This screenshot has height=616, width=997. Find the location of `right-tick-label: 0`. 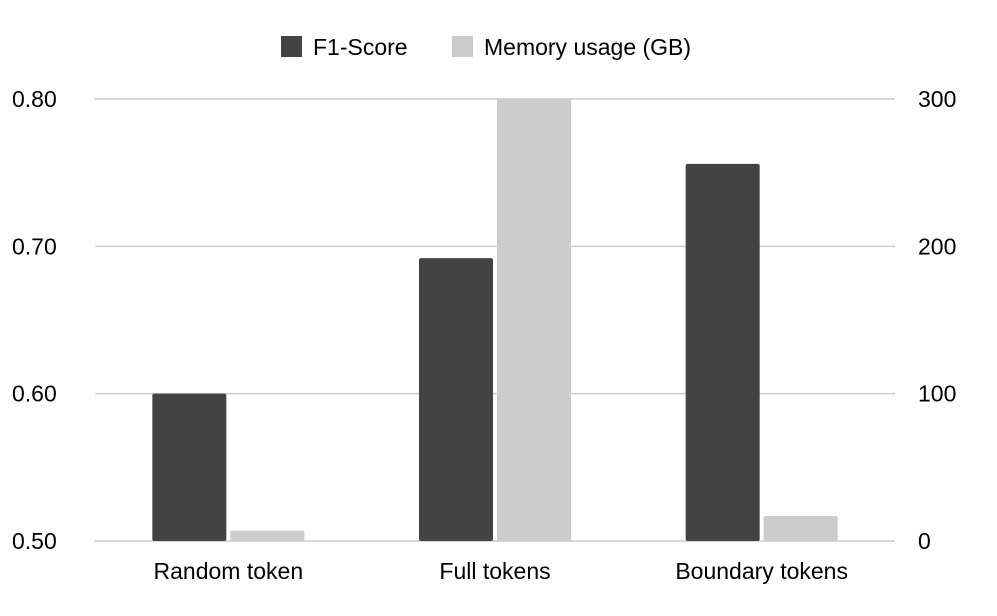

right-tick-label: 0 is located at coordinates (924, 541).